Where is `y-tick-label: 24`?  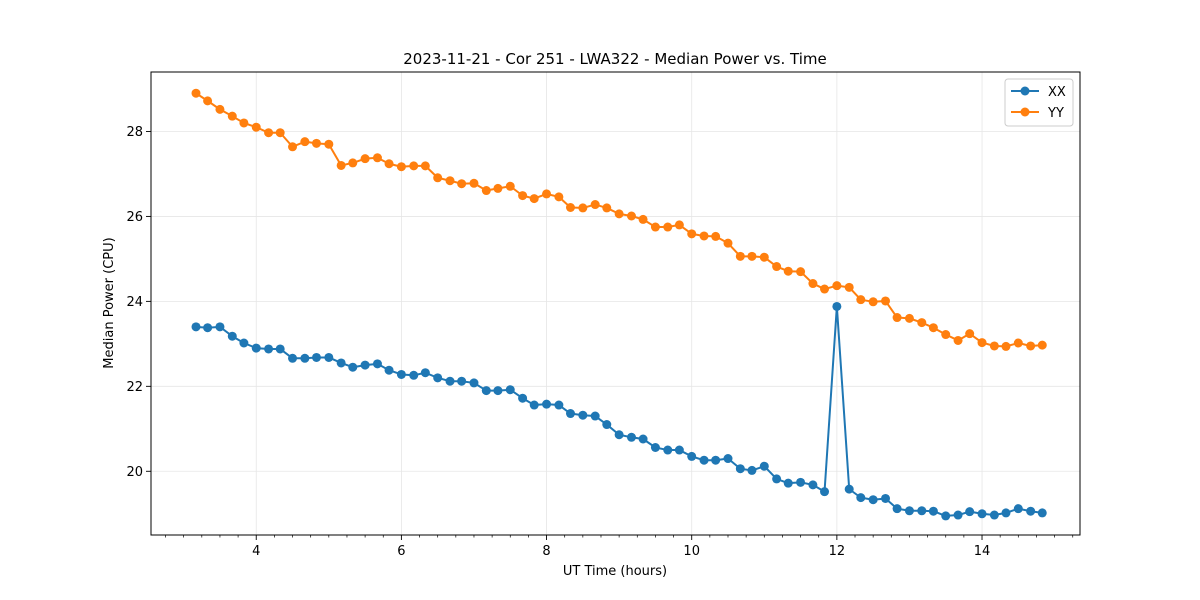
y-tick-label: 24 is located at coordinates (134, 302).